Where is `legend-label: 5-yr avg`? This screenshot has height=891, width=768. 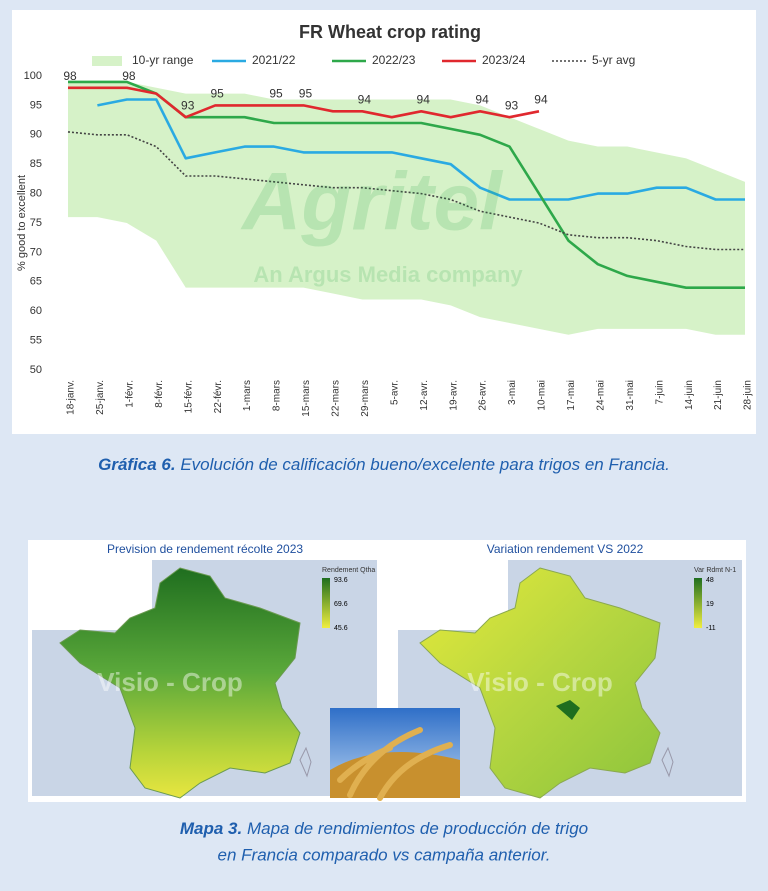 legend-label: 5-yr avg is located at coordinates (613, 60).